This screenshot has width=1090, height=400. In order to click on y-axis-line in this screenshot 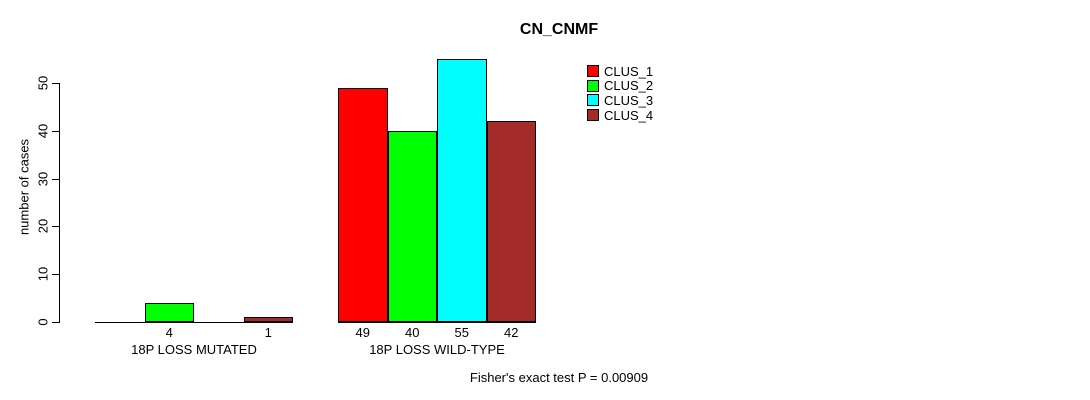, I will do `click(59, 203)`.